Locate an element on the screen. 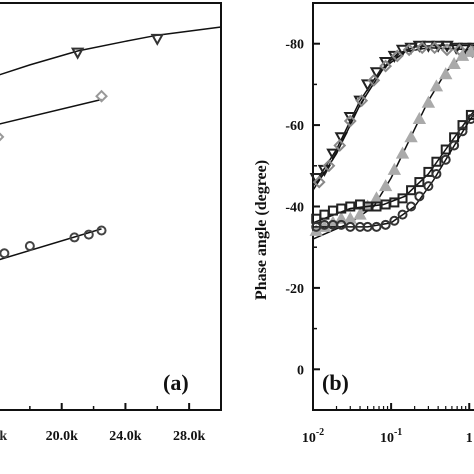 Image resolution: width=474 pixels, height=474 pixels. panel-b-x-tick-label: 10⁻¹ is located at coordinates (391, 436).